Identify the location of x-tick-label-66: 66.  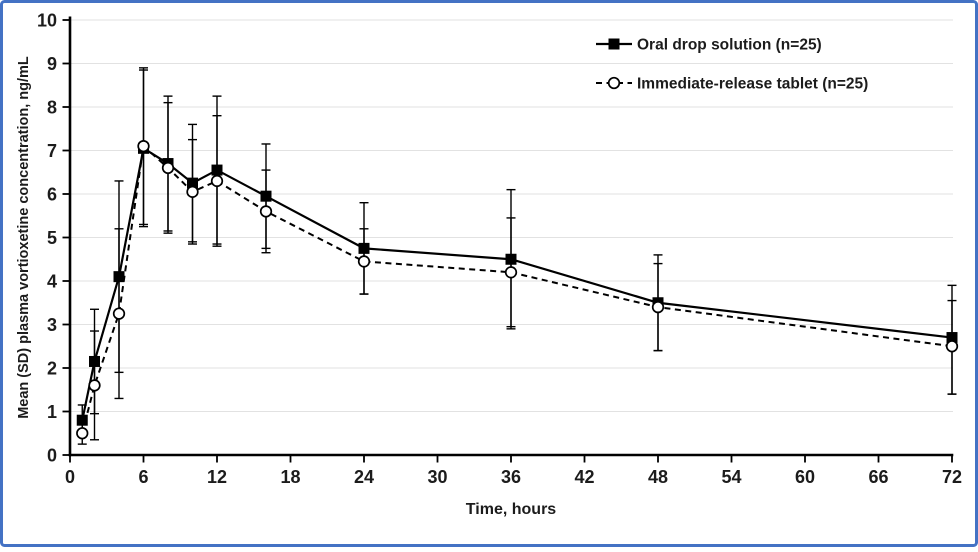
(878, 477).